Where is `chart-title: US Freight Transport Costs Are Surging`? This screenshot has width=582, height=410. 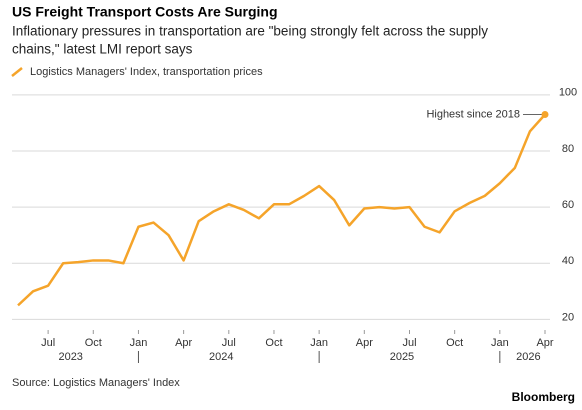
chart-title: US Freight Transport Costs Are Surging is located at coordinates (145, 12).